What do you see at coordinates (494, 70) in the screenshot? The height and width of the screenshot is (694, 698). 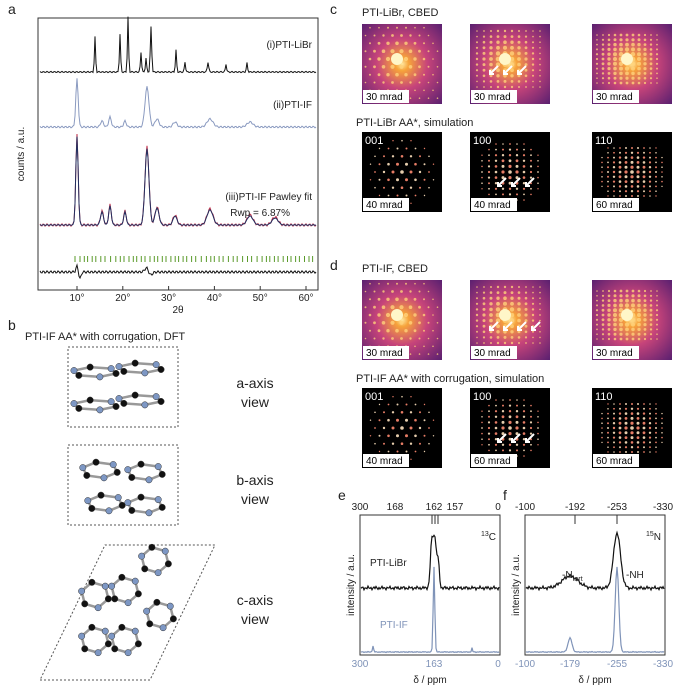 I see `arrow` at bounding box center [494, 70].